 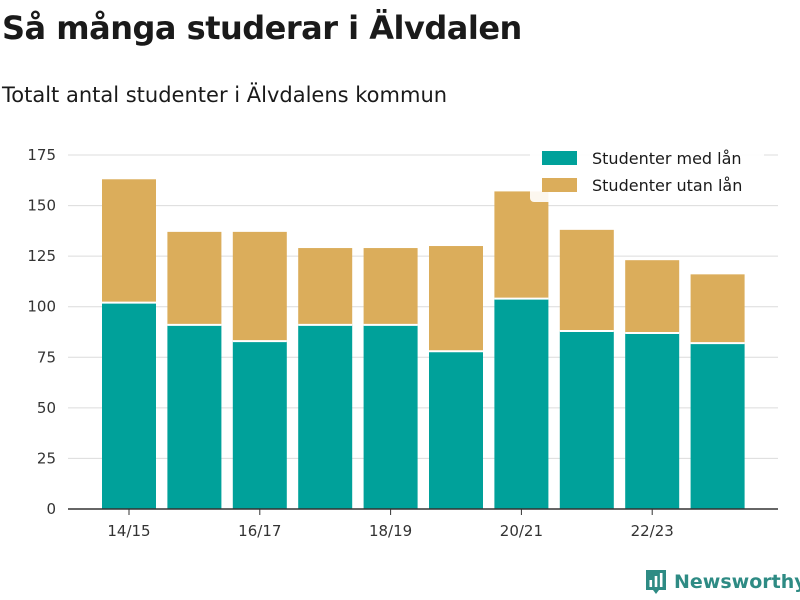 I want to click on y-tick-label: 125, so click(x=41, y=256).